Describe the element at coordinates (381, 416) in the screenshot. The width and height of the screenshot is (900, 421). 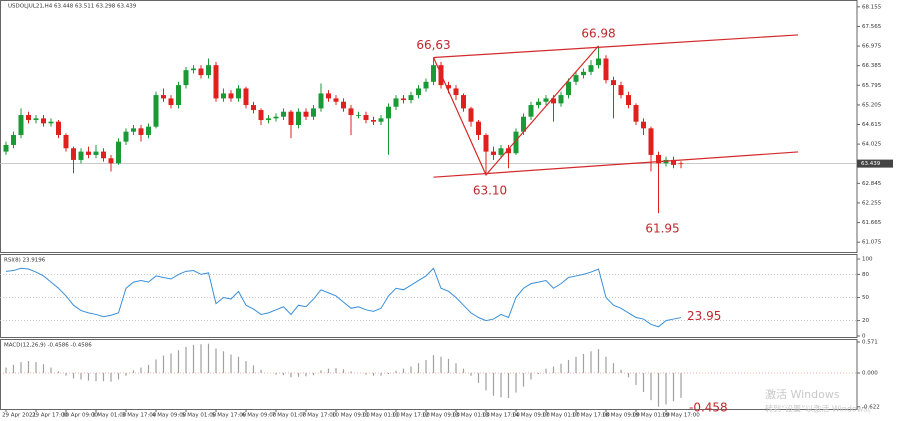
I see `x-tick-label: 11 May 01:00` at that location.